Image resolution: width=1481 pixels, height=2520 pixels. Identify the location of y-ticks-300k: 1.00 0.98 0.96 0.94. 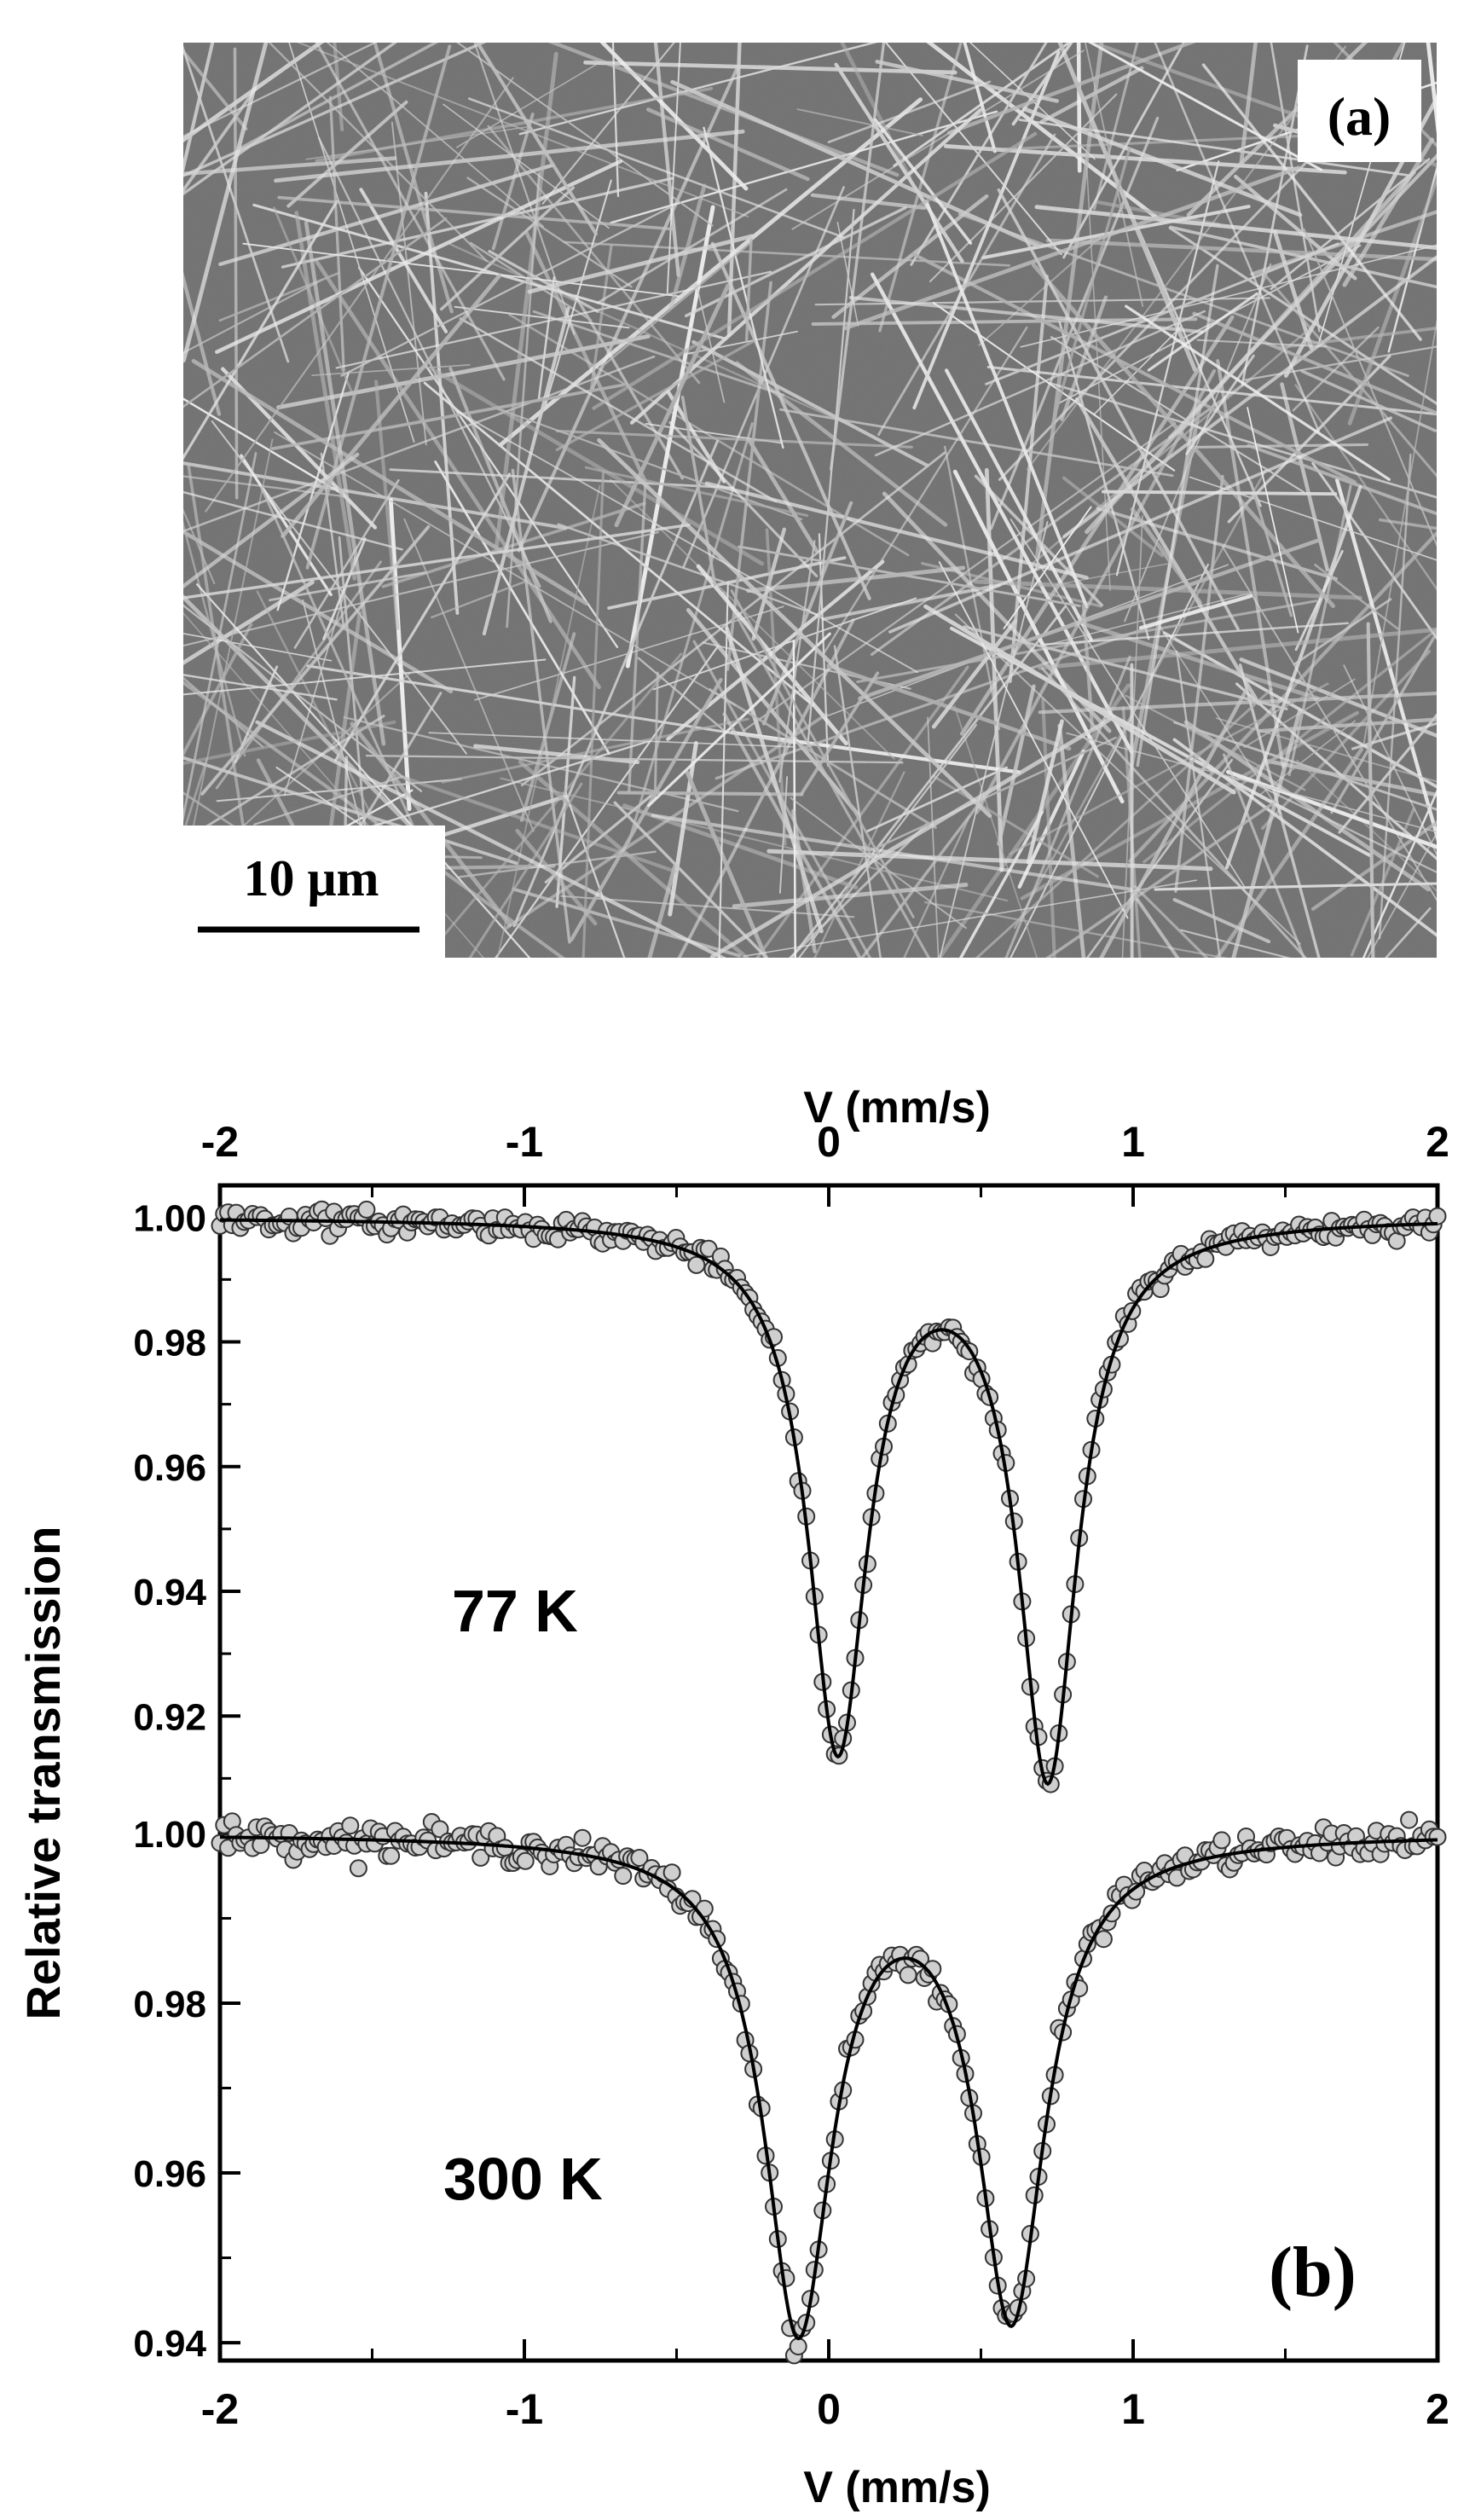
(186, 2089).